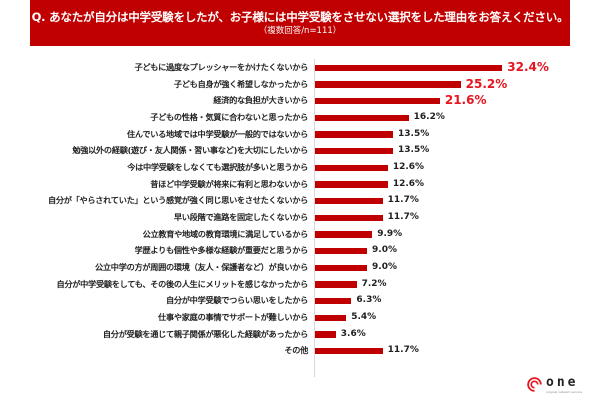 The width and height of the screenshot is (600, 400). What do you see at coordinates (534, 384) in the screenshot?
I see `logo-circle-icon` at bounding box center [534, 384].